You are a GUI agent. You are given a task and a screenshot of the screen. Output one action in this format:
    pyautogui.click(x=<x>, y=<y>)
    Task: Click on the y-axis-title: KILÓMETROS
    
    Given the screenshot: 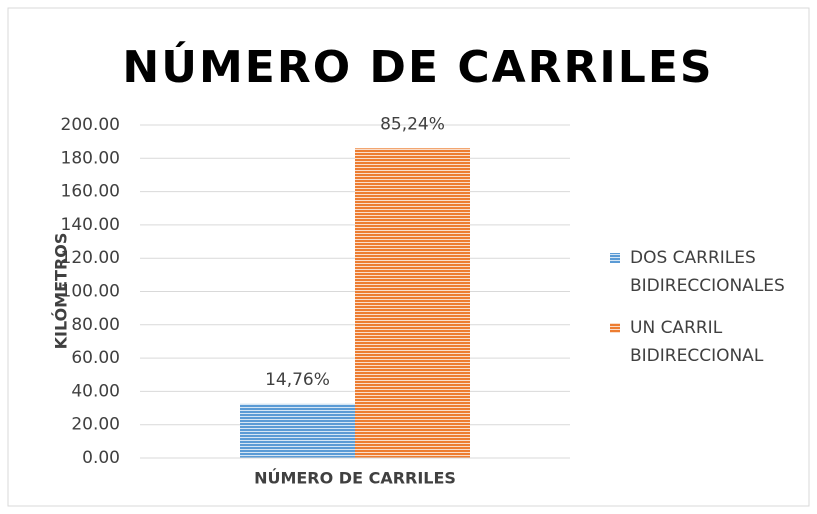 What is the action you would take?
    pyautogui.click(x=61, y=291)
    